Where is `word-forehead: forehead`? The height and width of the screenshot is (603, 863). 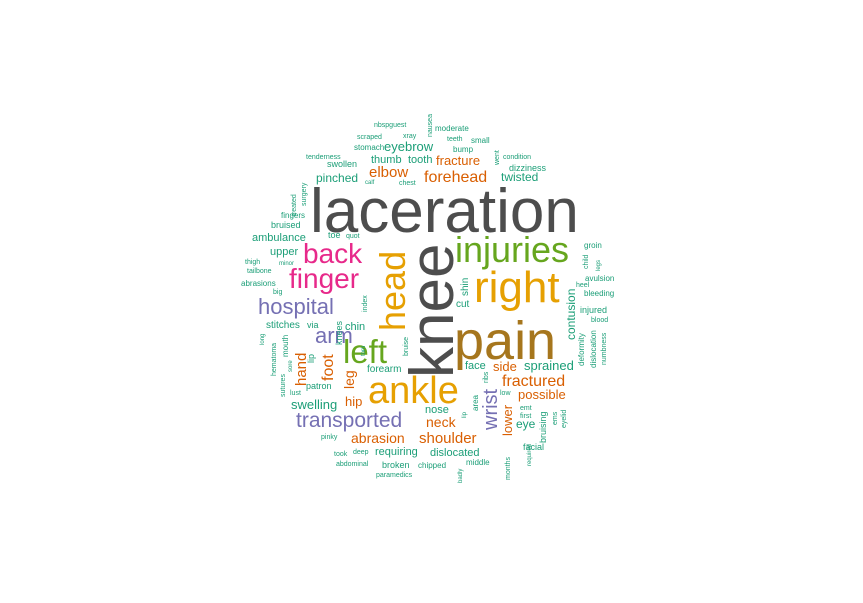 word-forehead: forehead is located at coordinates (455, 177).